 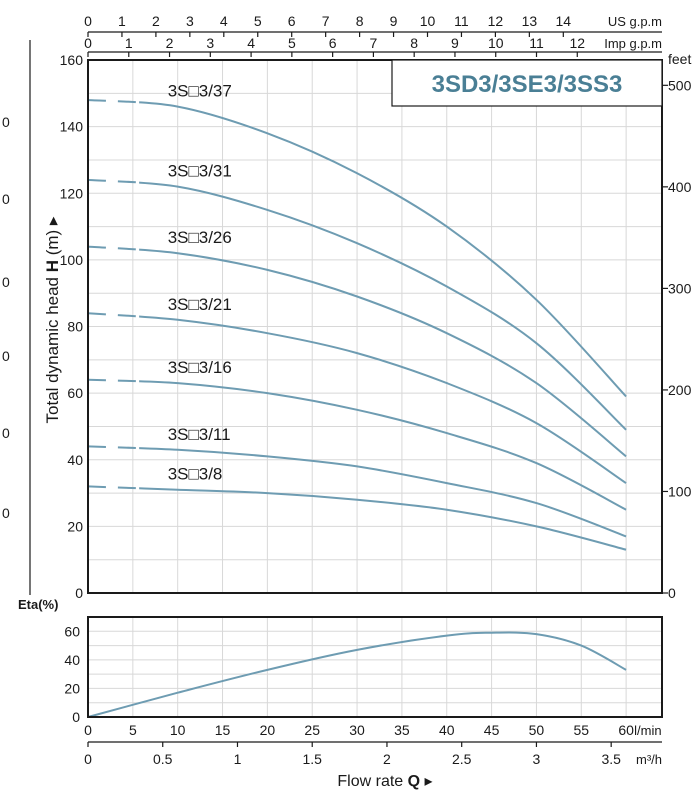 I want to click on feet-axis-label: feet, so click(x=679, y=59).